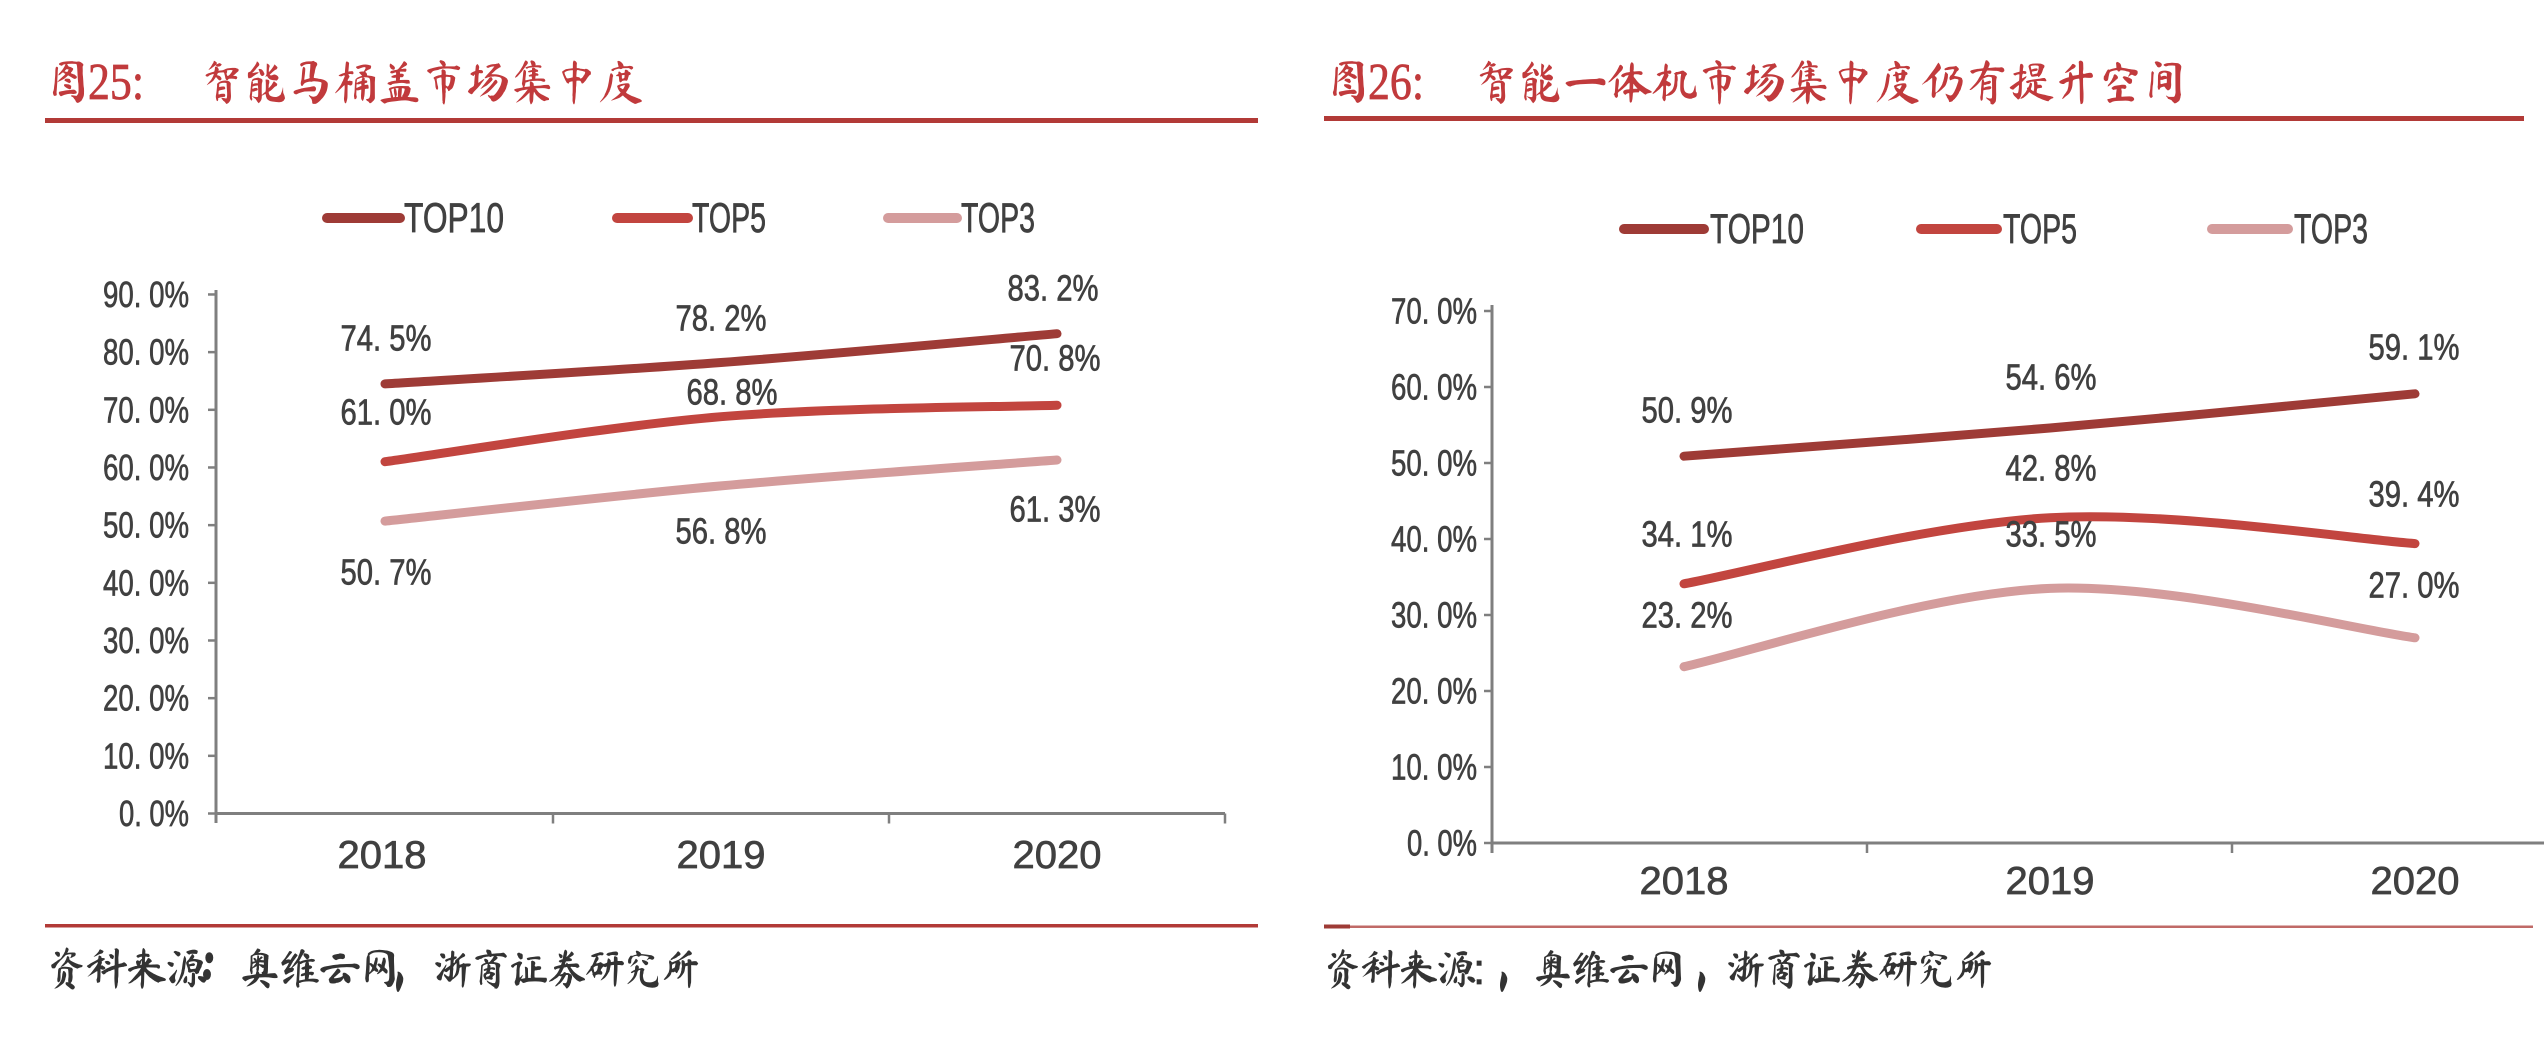 The image size is (2544, 1042). Describe the element at coordinates (2414, 347) in the screenshot. I see `svg-text: 59. 1%` at that location.